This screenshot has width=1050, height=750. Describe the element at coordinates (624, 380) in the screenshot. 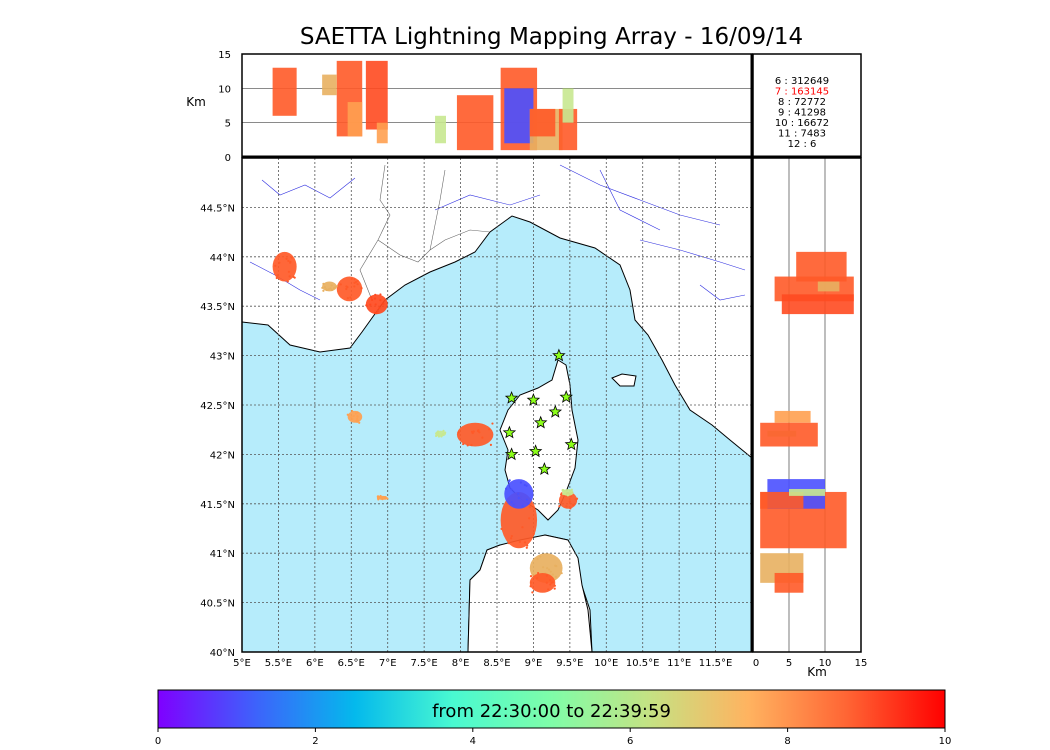

I see `elba-island` at that location.